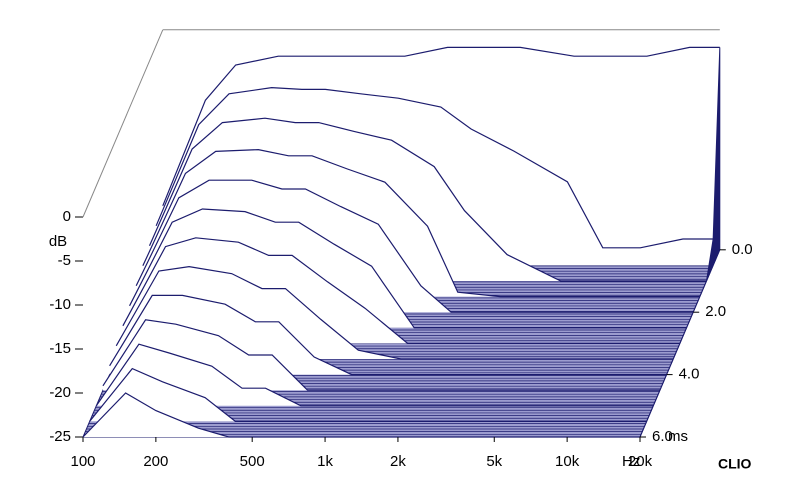 The image size is (800, 500). What do you see at coordinates (742, 249) in the screenshot?
I see `z-tick-label: 0.0` at bounding box center [742, 249].